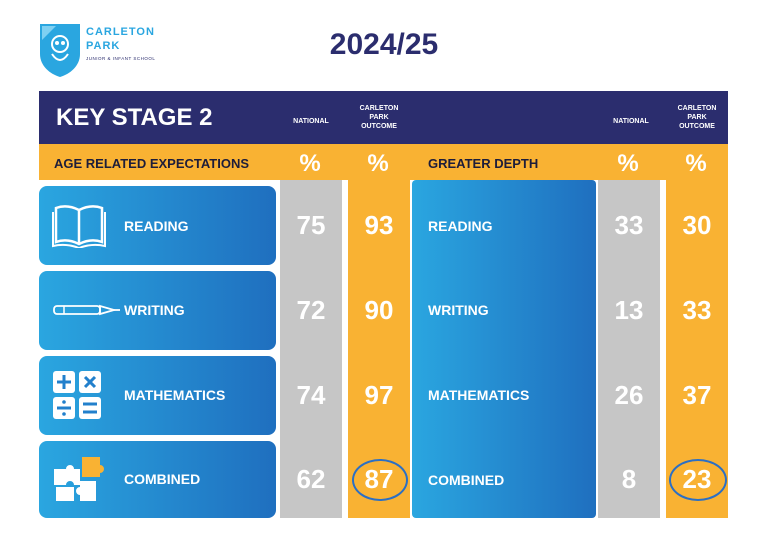 This screenshot has width=768, height=541. Describe the element at coordinates (483, 163) in the screenshot. I see `gd-section-title: GREATER DEPTH` at that location.